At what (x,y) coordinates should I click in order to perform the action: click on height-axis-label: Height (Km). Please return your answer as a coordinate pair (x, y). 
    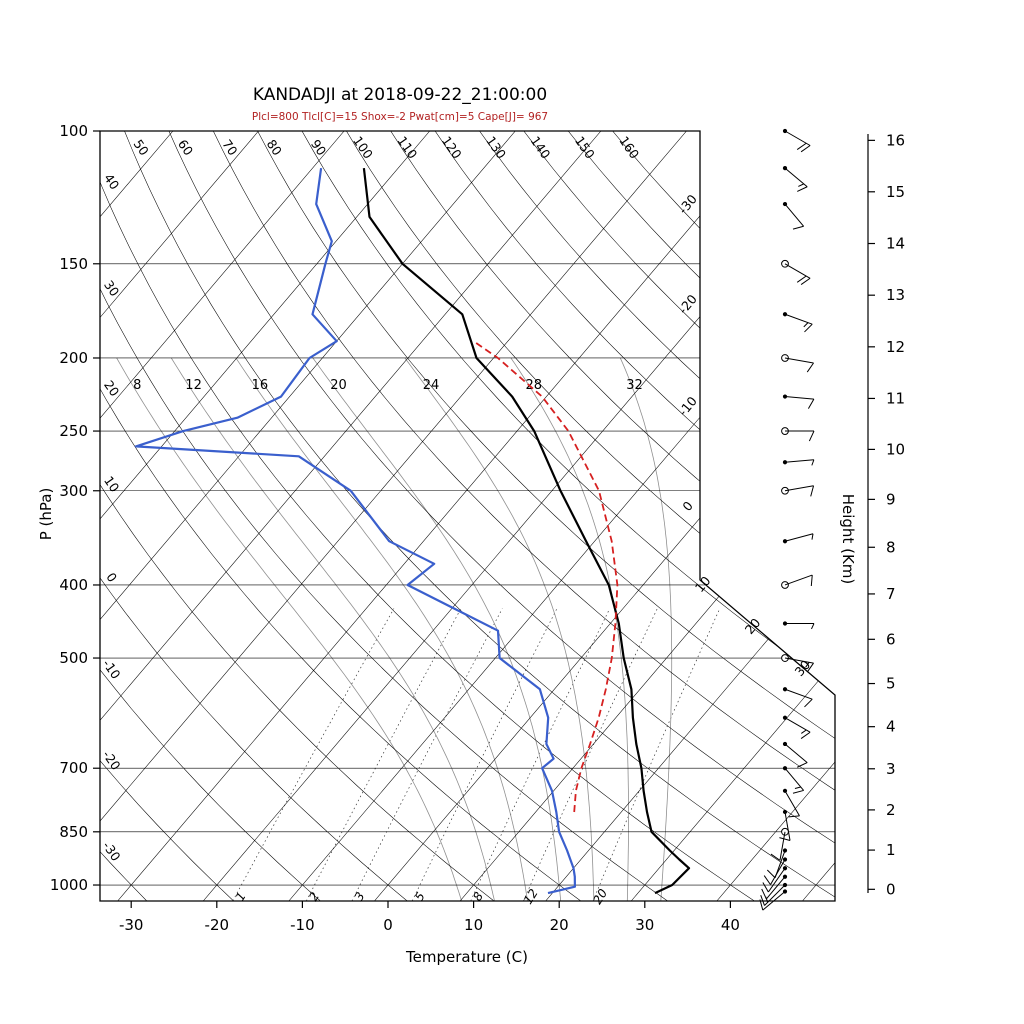
    Looking at the image, I should click on (848, 539).